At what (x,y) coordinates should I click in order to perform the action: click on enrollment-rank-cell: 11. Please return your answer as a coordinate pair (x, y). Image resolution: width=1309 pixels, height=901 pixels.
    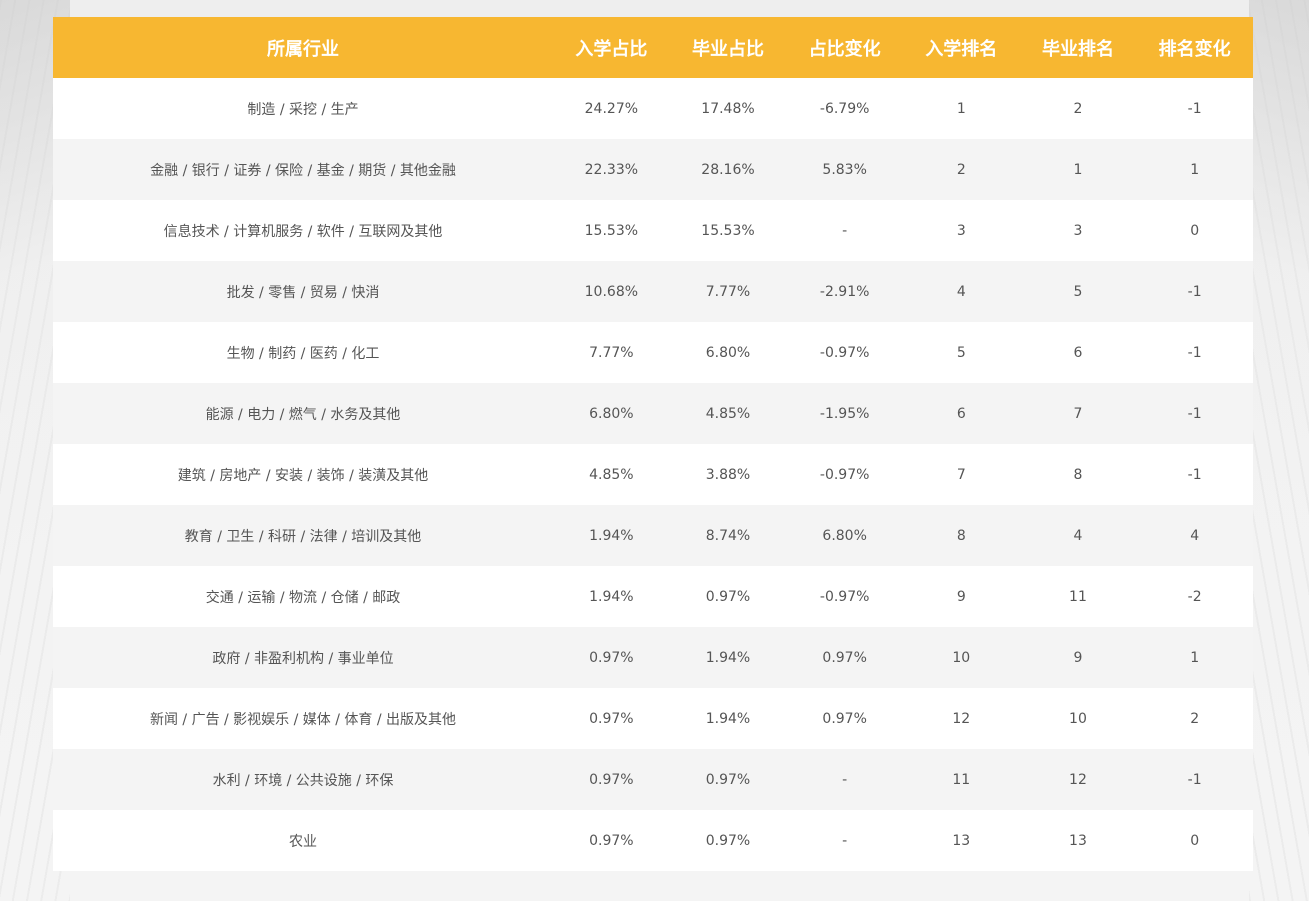
    Looking at the image, I should click on (961, 779).